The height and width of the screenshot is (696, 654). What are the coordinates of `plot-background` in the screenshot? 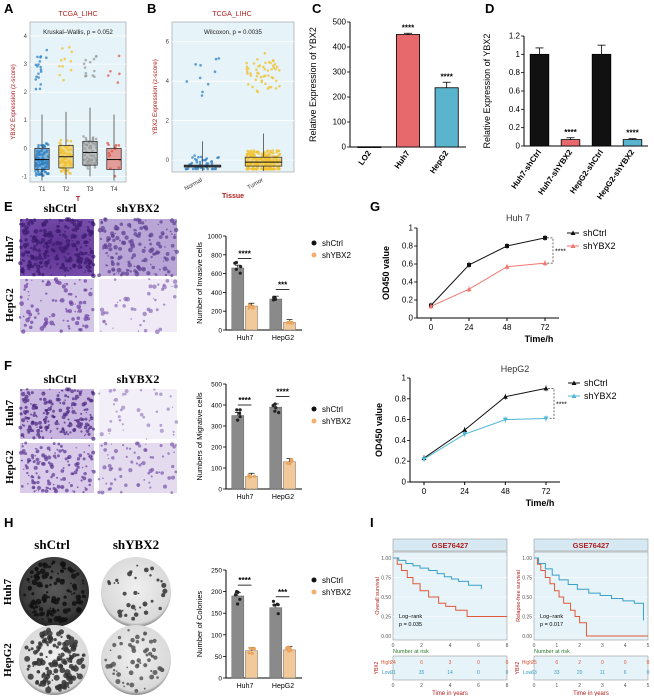 It's located at (450, 596).